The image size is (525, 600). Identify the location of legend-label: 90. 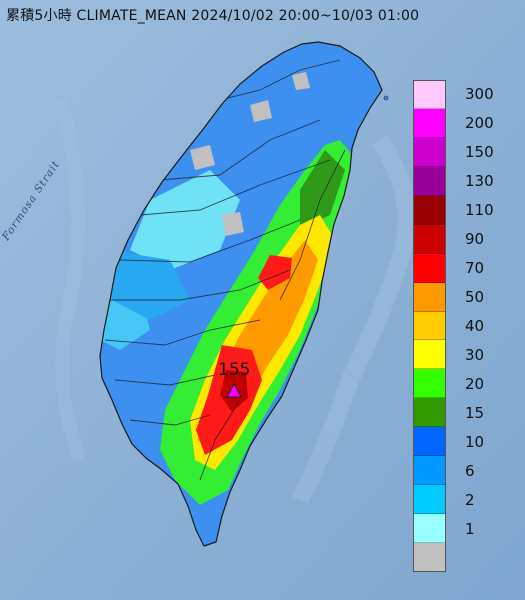
(475, 239).